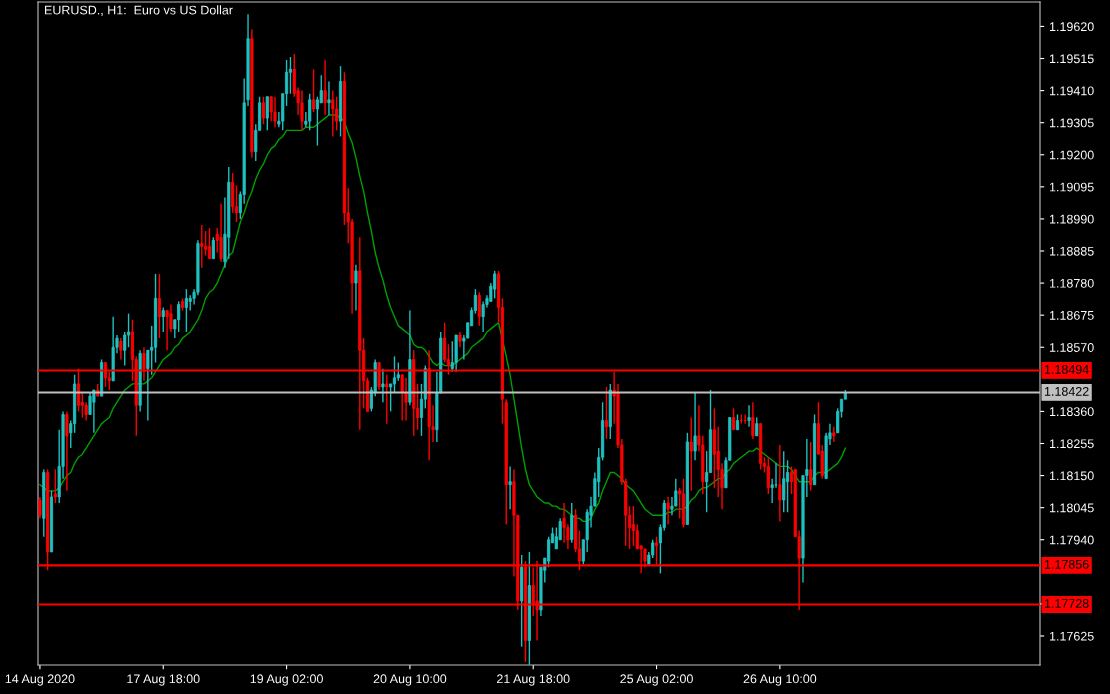 This screenshot has height=694, width=1110. Describe the element at coordinates (1071, 412) in the screenshot. I see `y-tick-label: 1.18360` at that location.